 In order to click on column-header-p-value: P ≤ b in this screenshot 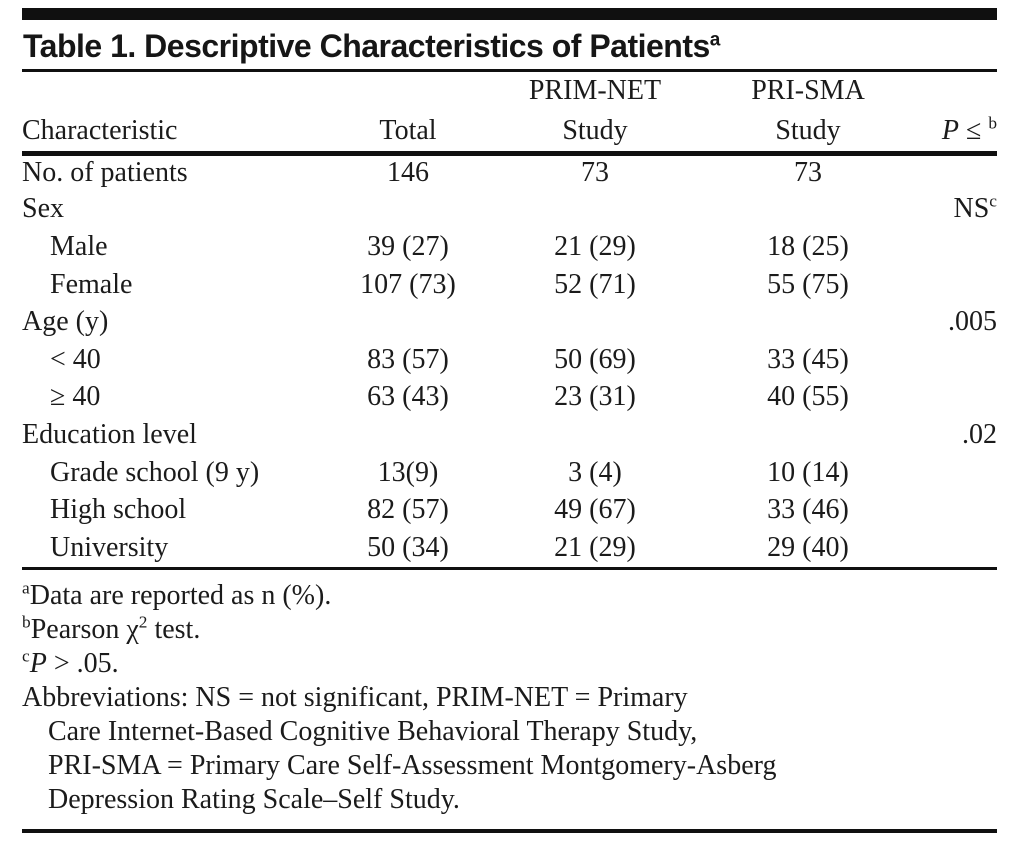, I will do `click(964, 131)`.